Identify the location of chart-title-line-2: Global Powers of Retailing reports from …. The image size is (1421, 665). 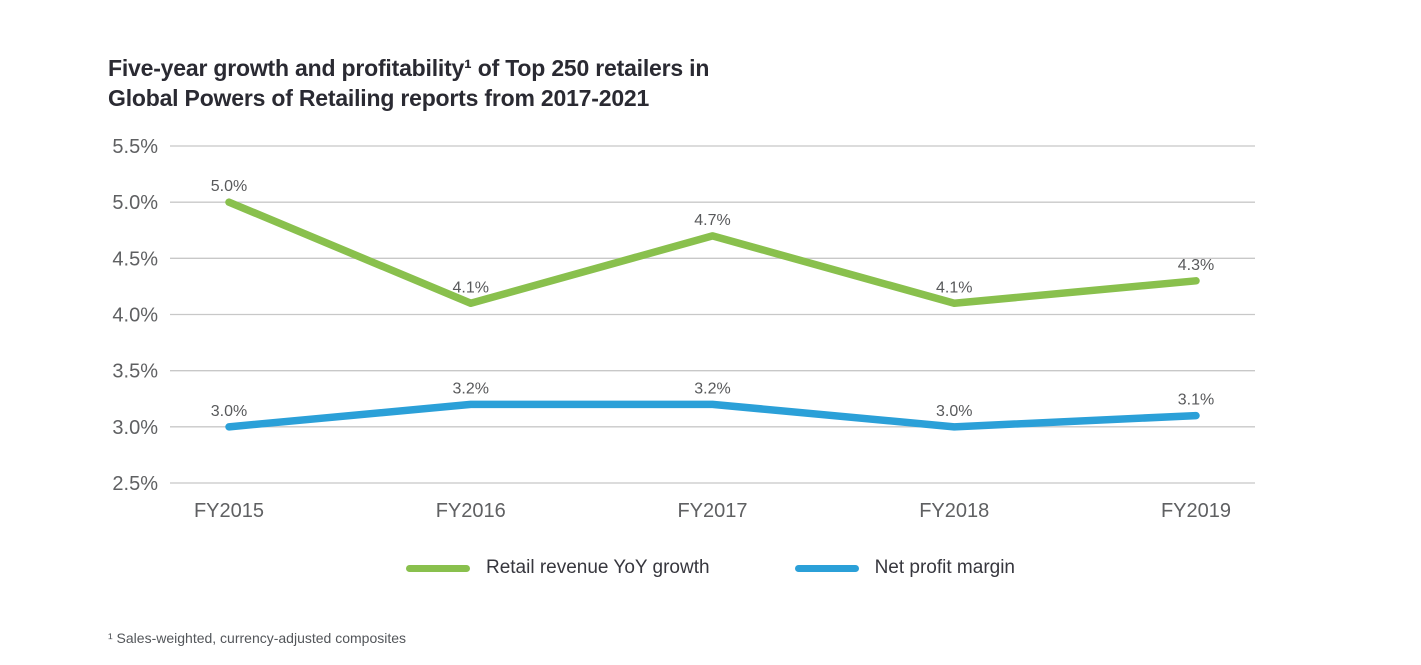
(379, 98).